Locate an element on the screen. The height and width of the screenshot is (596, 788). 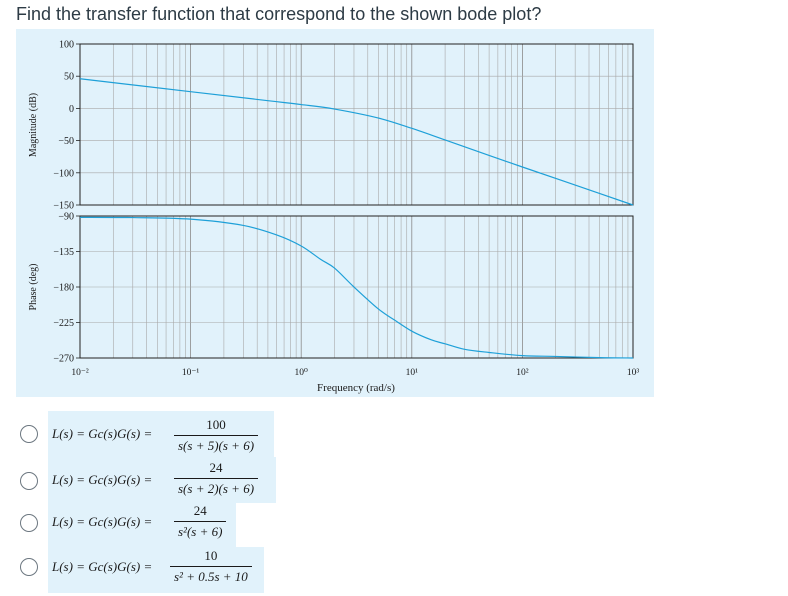
phase-ytick-label: −135 is located at coordinates (63, 252).